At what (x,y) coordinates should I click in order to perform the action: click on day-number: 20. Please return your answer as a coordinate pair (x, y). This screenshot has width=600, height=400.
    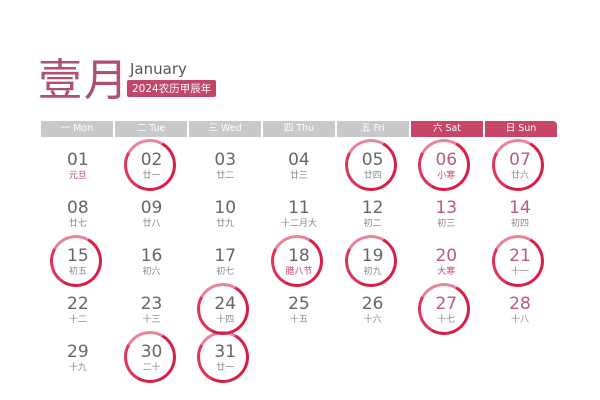
    Looking at the image, I should click on (446, 256).